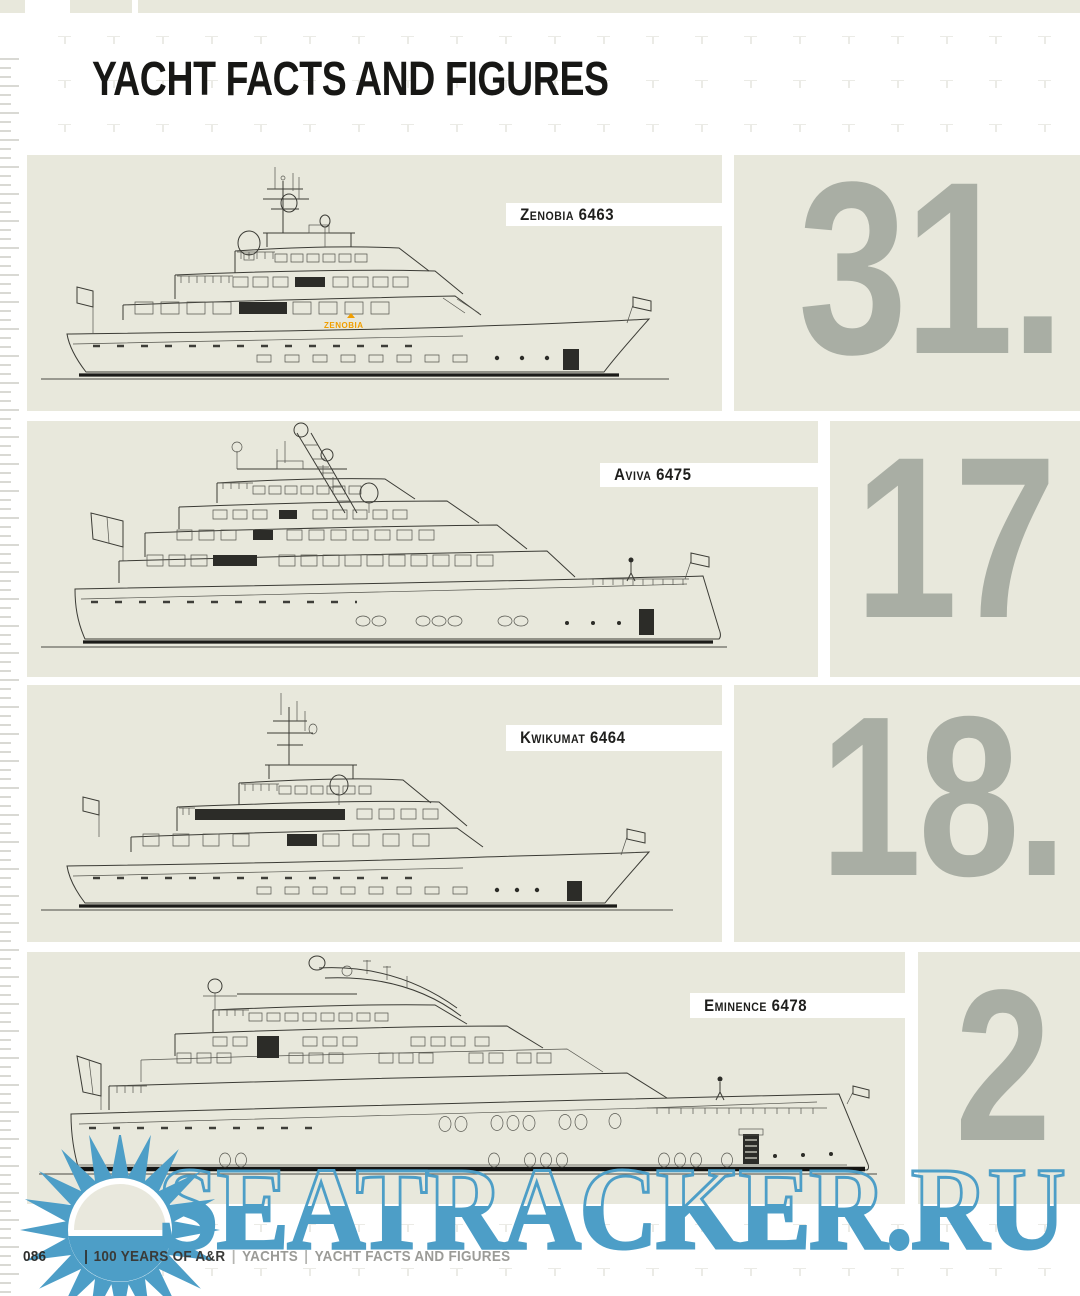 The image size is (1080, 1296). I want to click on yacht-drawing-eminence, so click(458, 1065).